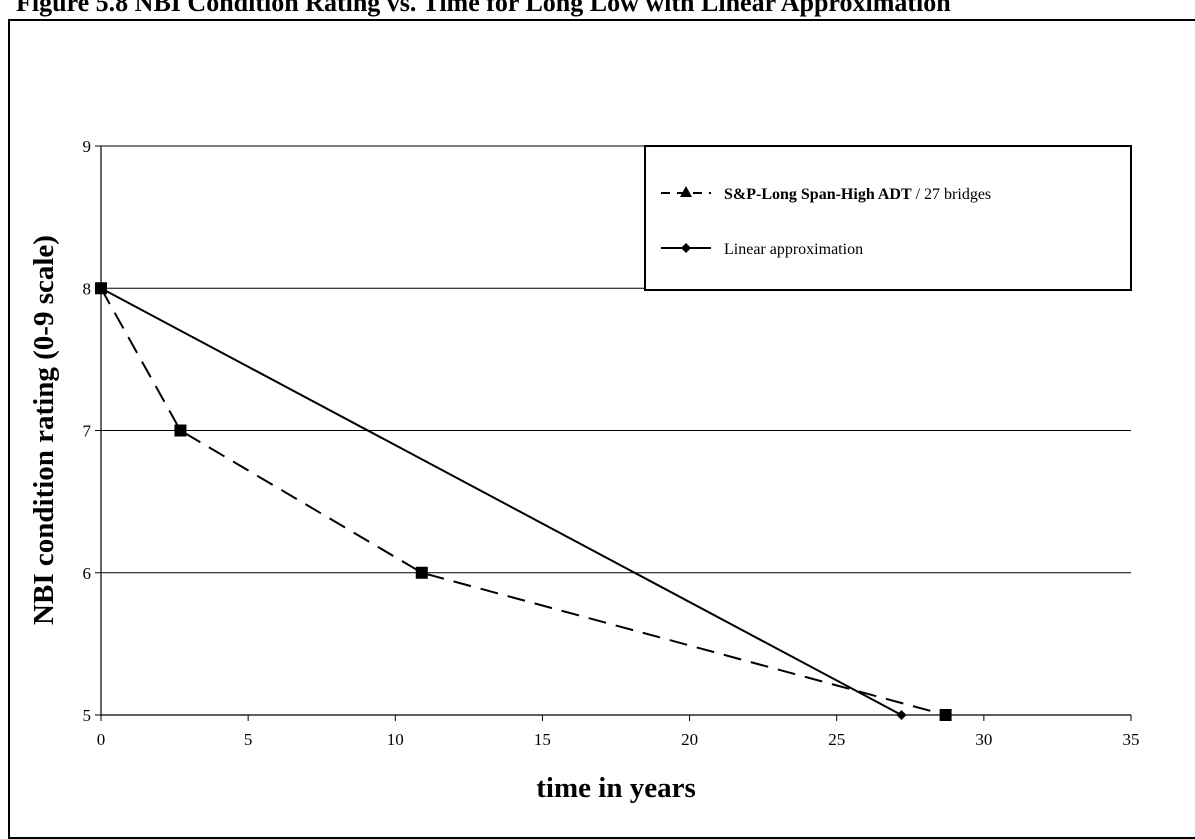 The height and width of the screenshot is (839, 1195). I want to click on x-tick-label: 25, so click(836, 739).